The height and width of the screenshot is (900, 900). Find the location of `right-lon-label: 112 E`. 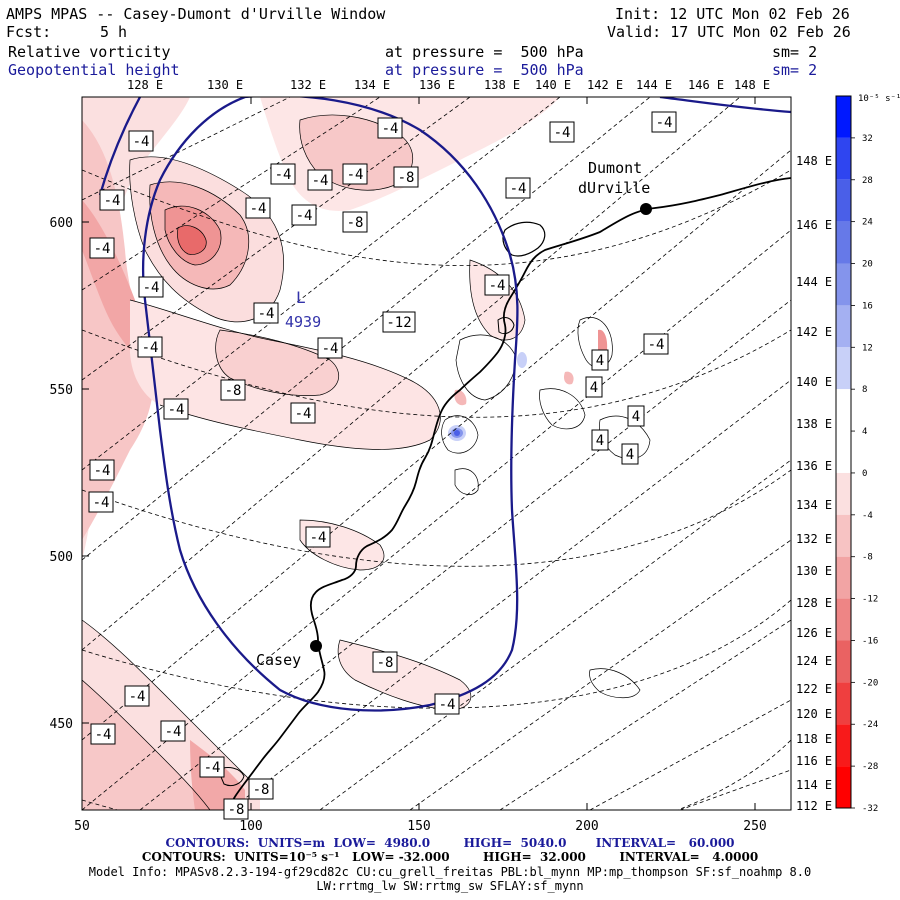

right-lon-label: 112 E is located at coordinates (814, 806).